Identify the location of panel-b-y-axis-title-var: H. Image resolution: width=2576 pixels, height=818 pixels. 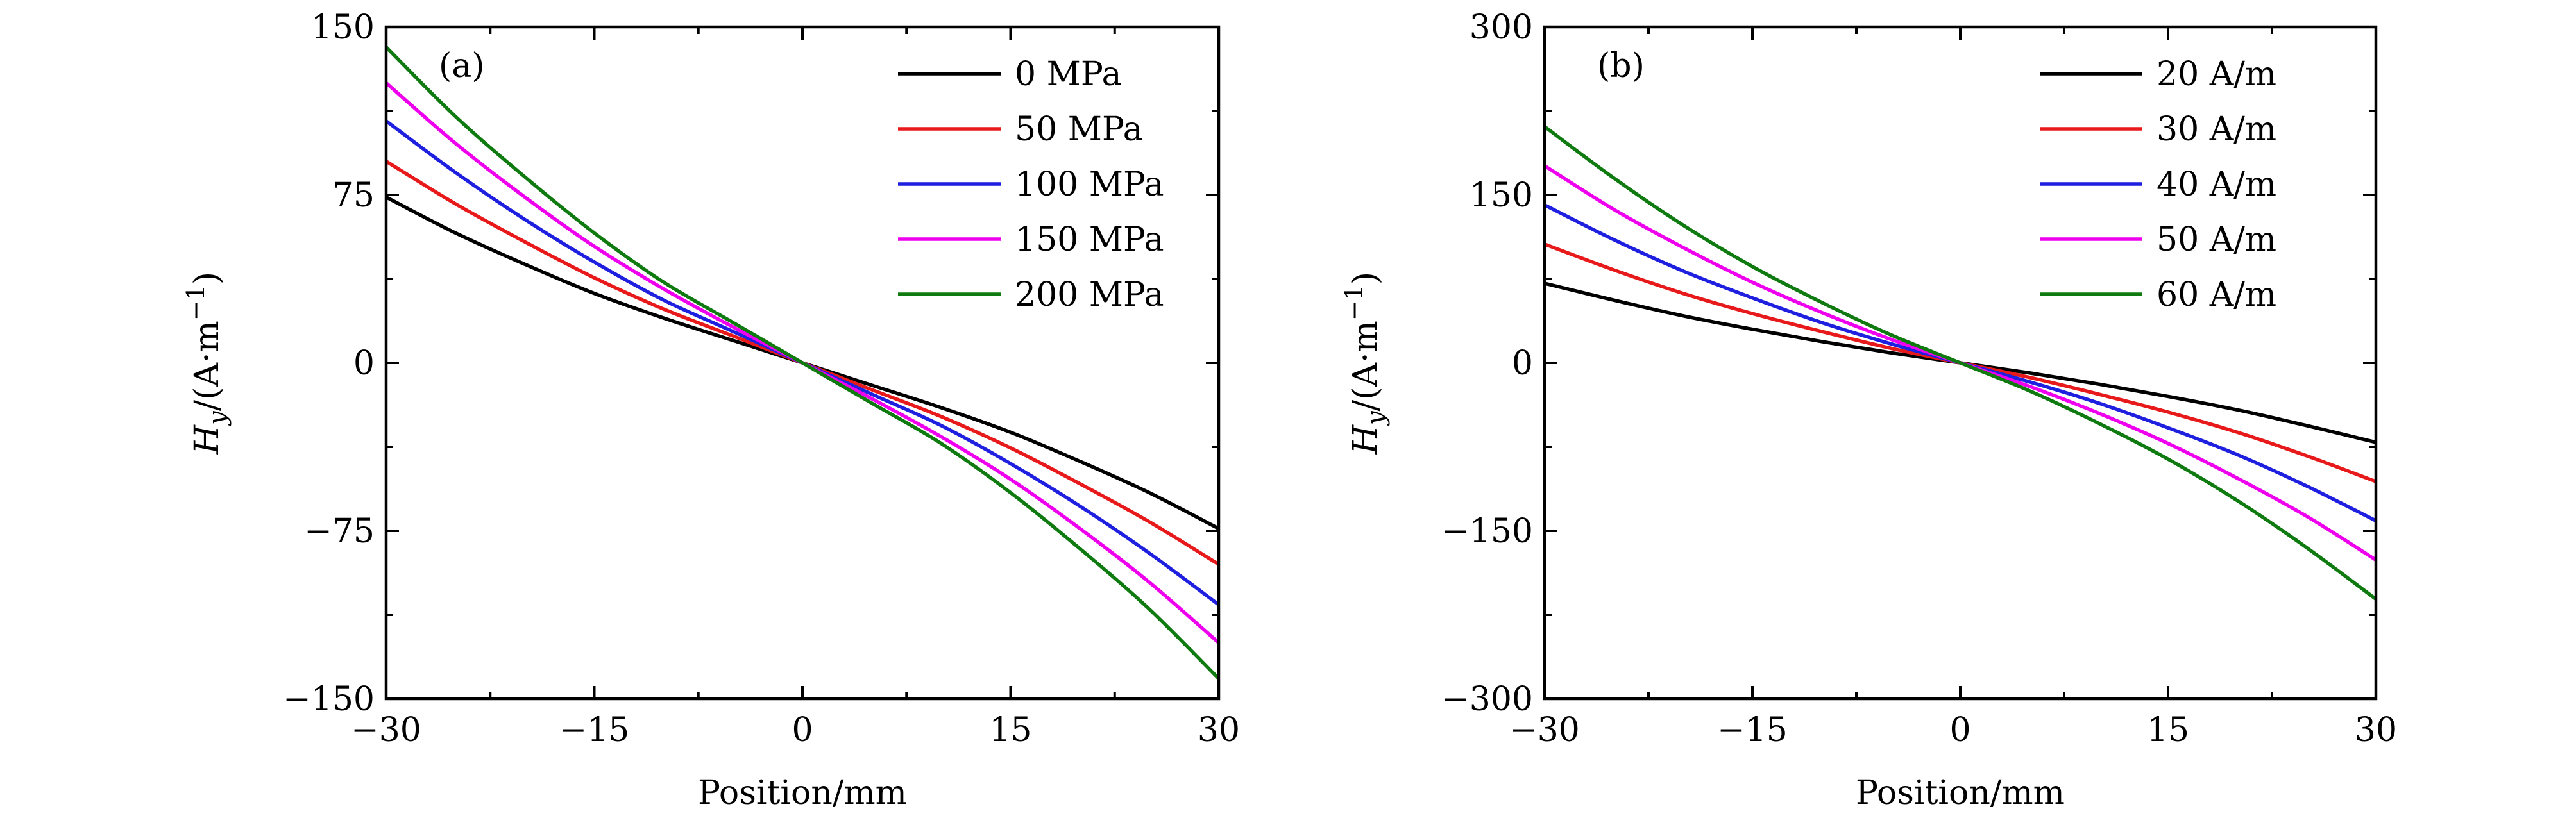
(1365, 439).